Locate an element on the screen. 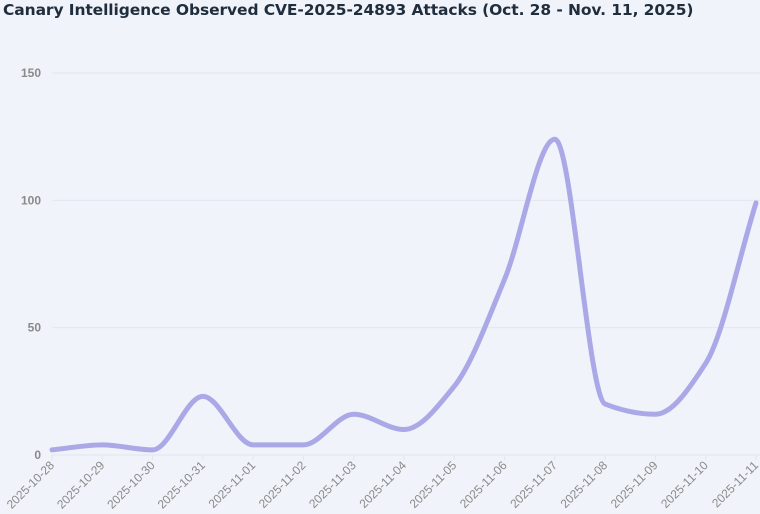 Image resolution: width=760 pixels, height=514 pixels. x-tick-label: 2025-11-09 is located at coordinates (634, 484).